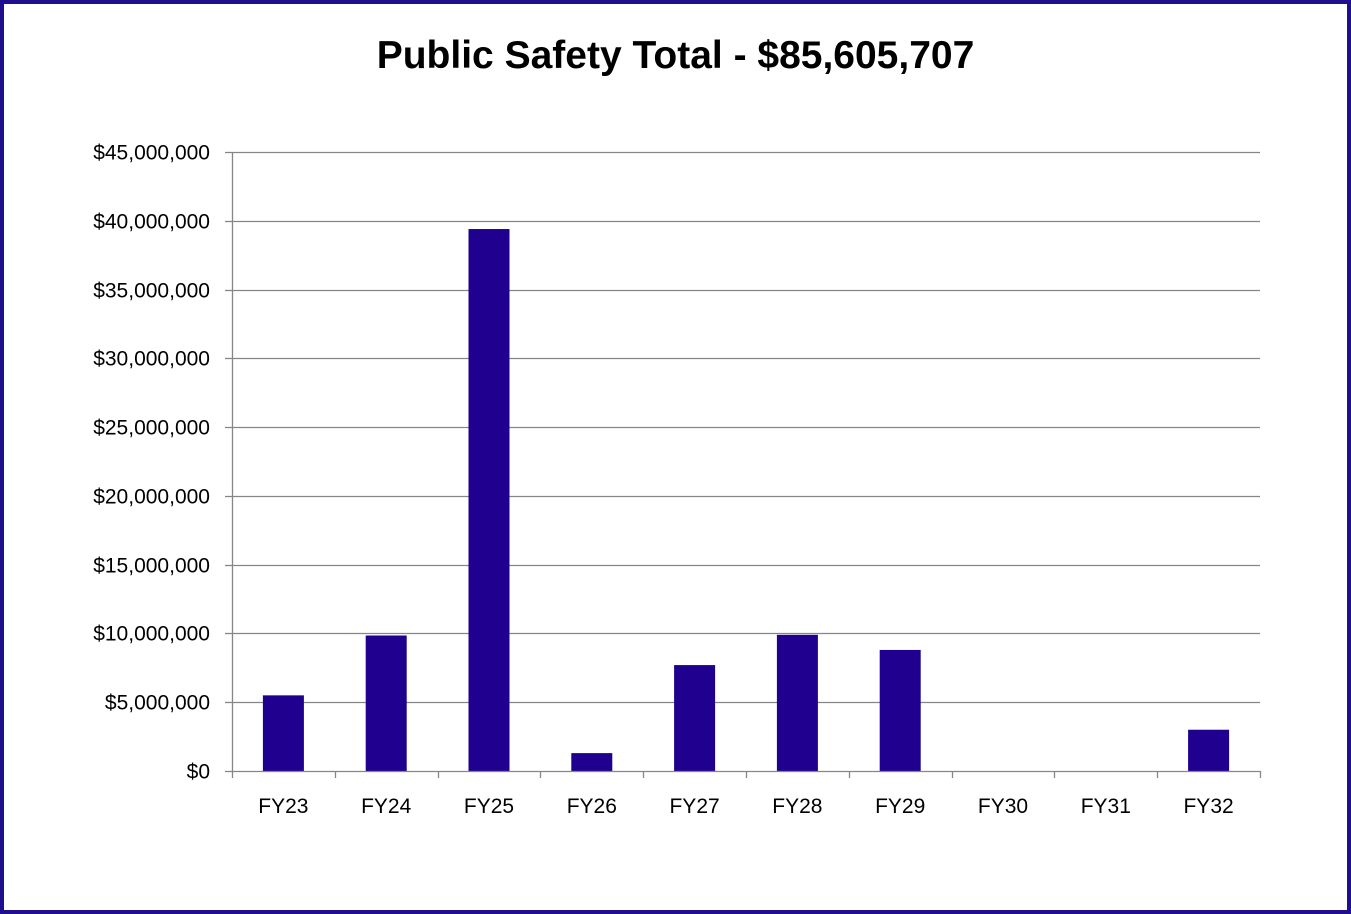 The image size is (1351, 914). I want to click on x-tick-label: FY23, so click(283, 806).